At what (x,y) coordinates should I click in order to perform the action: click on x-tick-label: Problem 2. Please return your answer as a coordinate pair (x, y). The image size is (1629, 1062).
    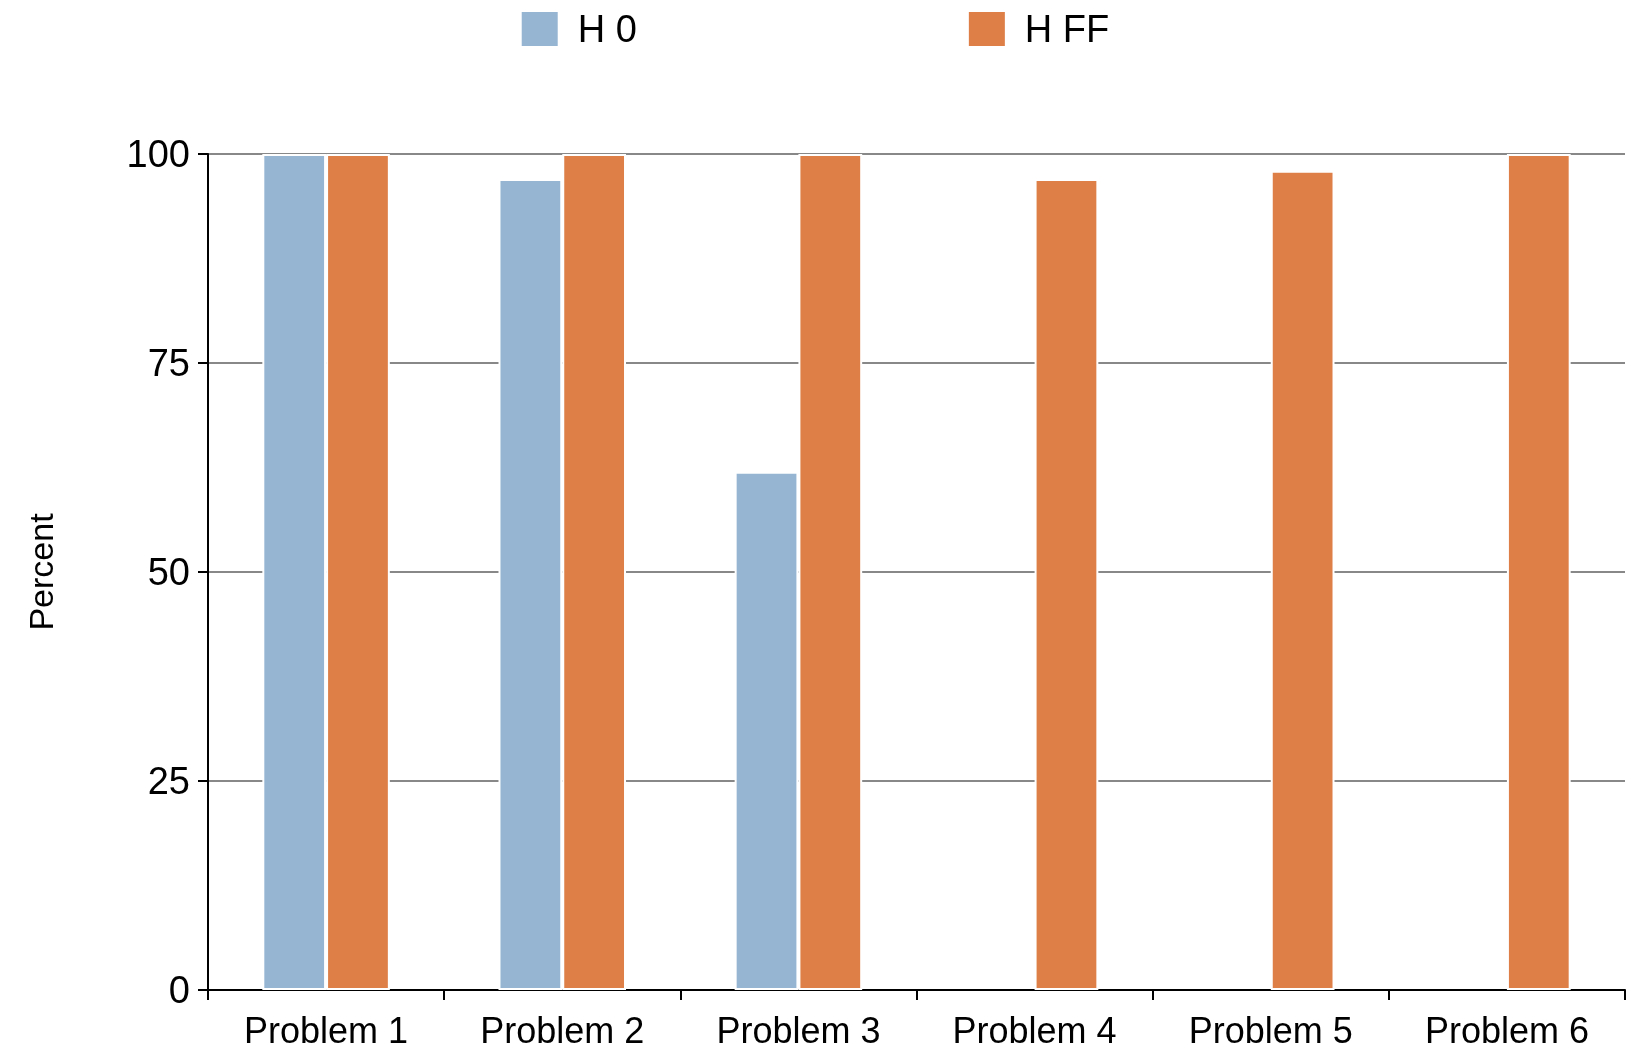
    Looking at the image, I should click on (562, 1030).